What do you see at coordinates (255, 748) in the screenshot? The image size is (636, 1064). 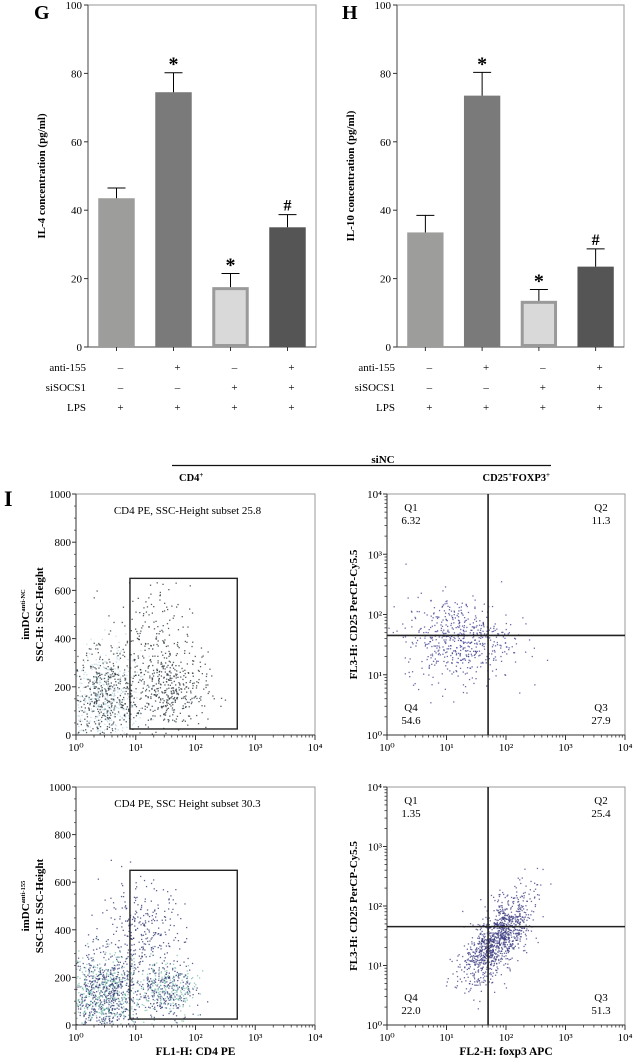 I see `x-tick-label: 10³` at bounding box center [255, 748].